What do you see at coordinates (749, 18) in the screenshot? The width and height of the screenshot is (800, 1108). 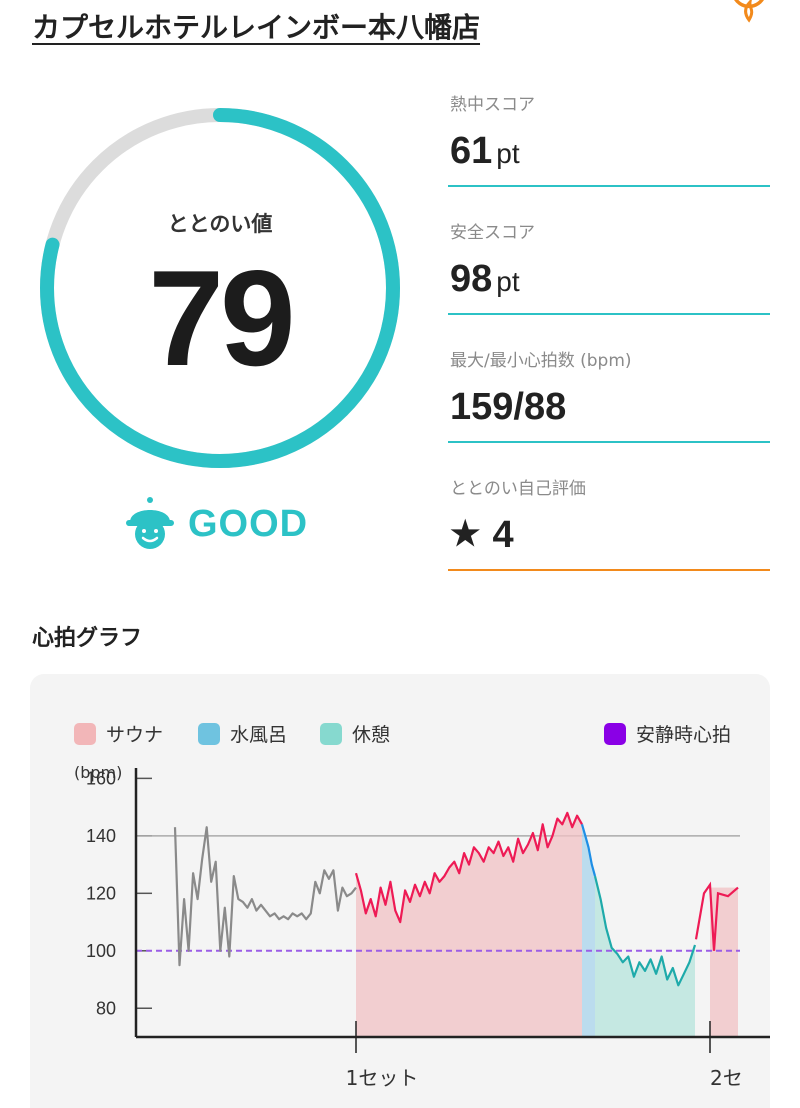 I see `sauna-logo-icon` at bounding box center [749, 18].